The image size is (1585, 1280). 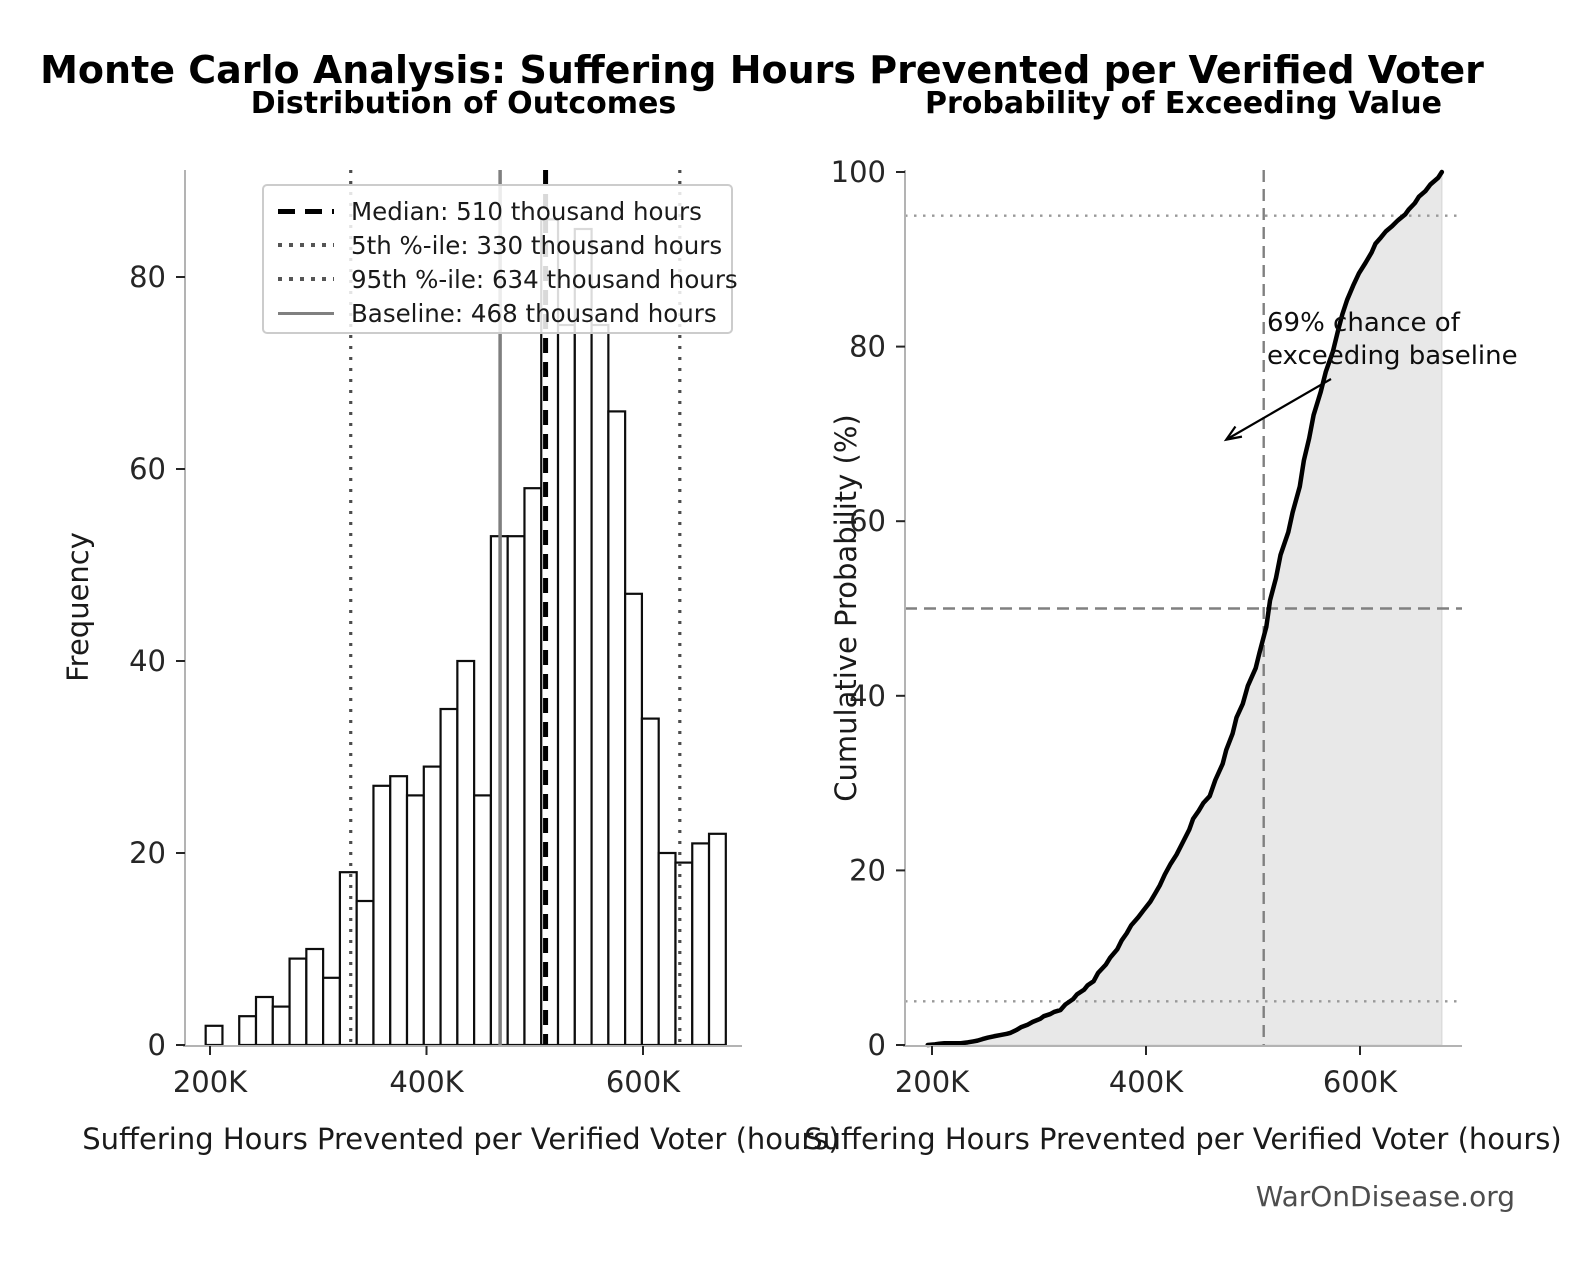 What do you see at coordinates (1392, 340) in the screenshot?
I see `cdf-annotation: 69% chance of exceeding baseline` at bounding box center [1392, 340].